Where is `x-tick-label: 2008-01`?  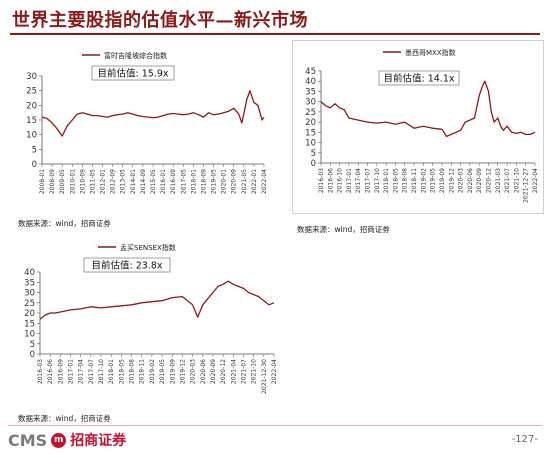
x-tick-label: 2008-01 is located at coordinates (42, 181).